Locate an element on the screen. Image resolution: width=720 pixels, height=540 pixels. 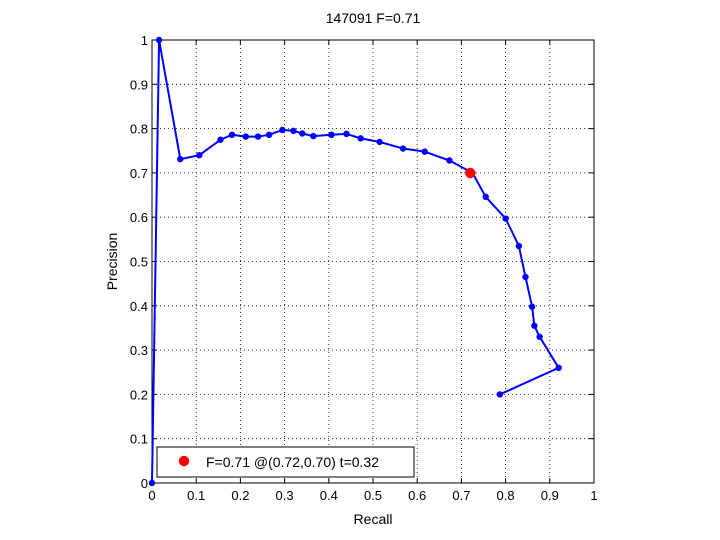
x-tick-label: 0.8 is located at coordinates (506, 495).